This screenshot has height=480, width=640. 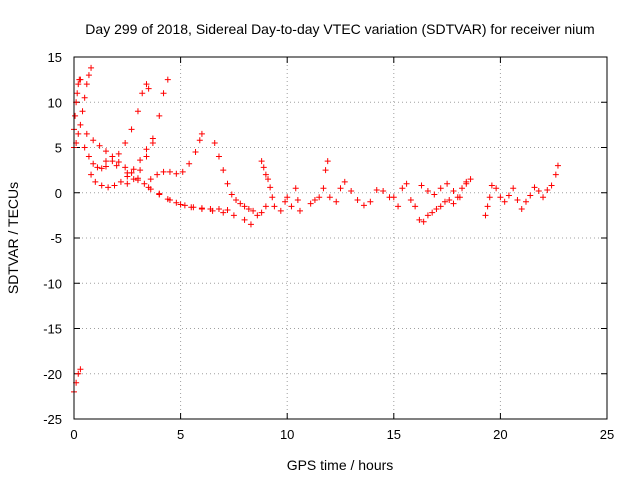 What do you see at coordinates (178, 193) in the screenshot?
I see `series-arc-i` at bounding box center [178, 193].